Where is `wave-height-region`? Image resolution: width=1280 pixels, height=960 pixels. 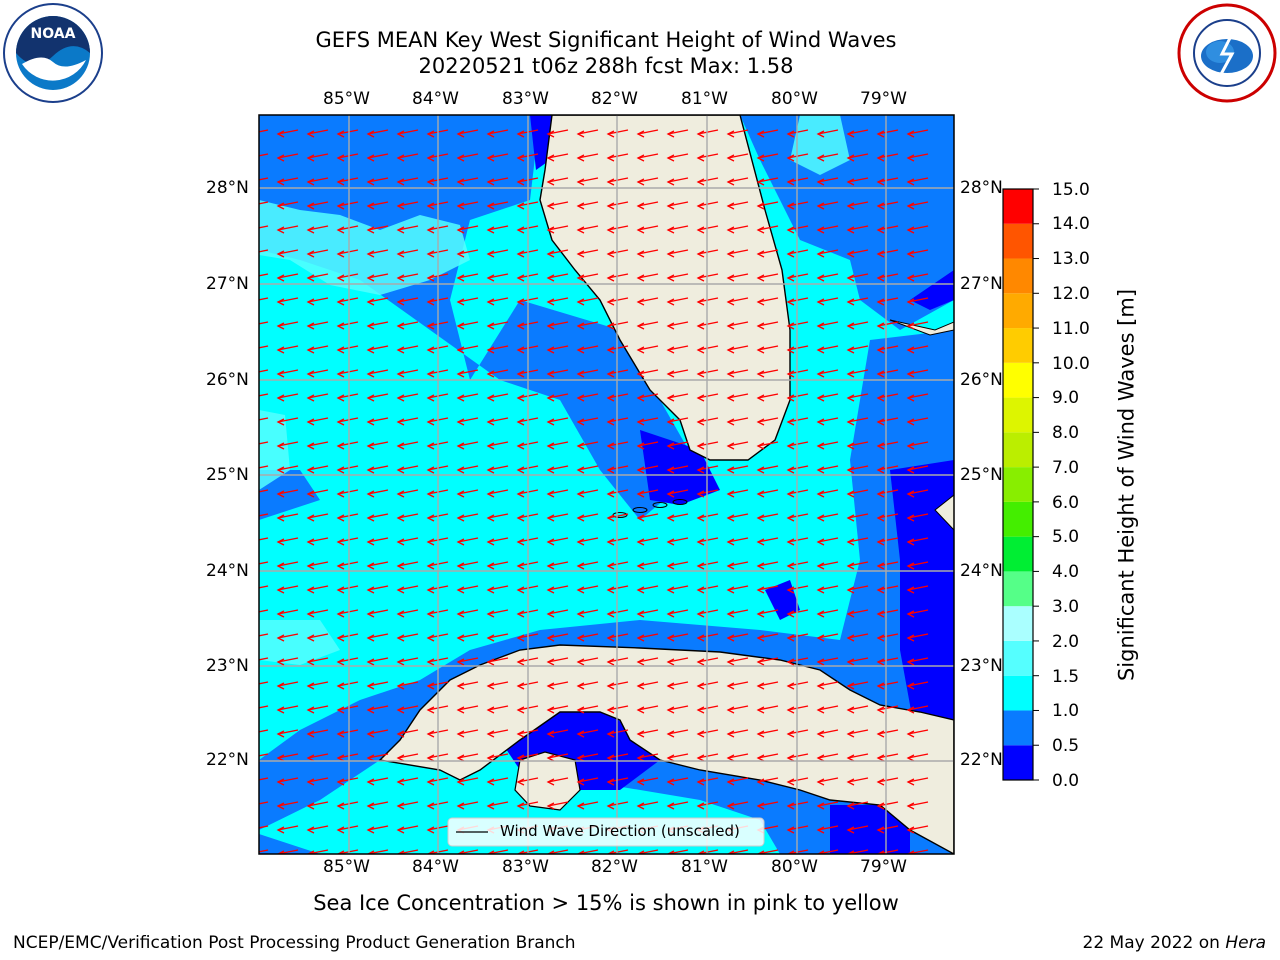 wave-height-region is located at coordinates (289, 844).